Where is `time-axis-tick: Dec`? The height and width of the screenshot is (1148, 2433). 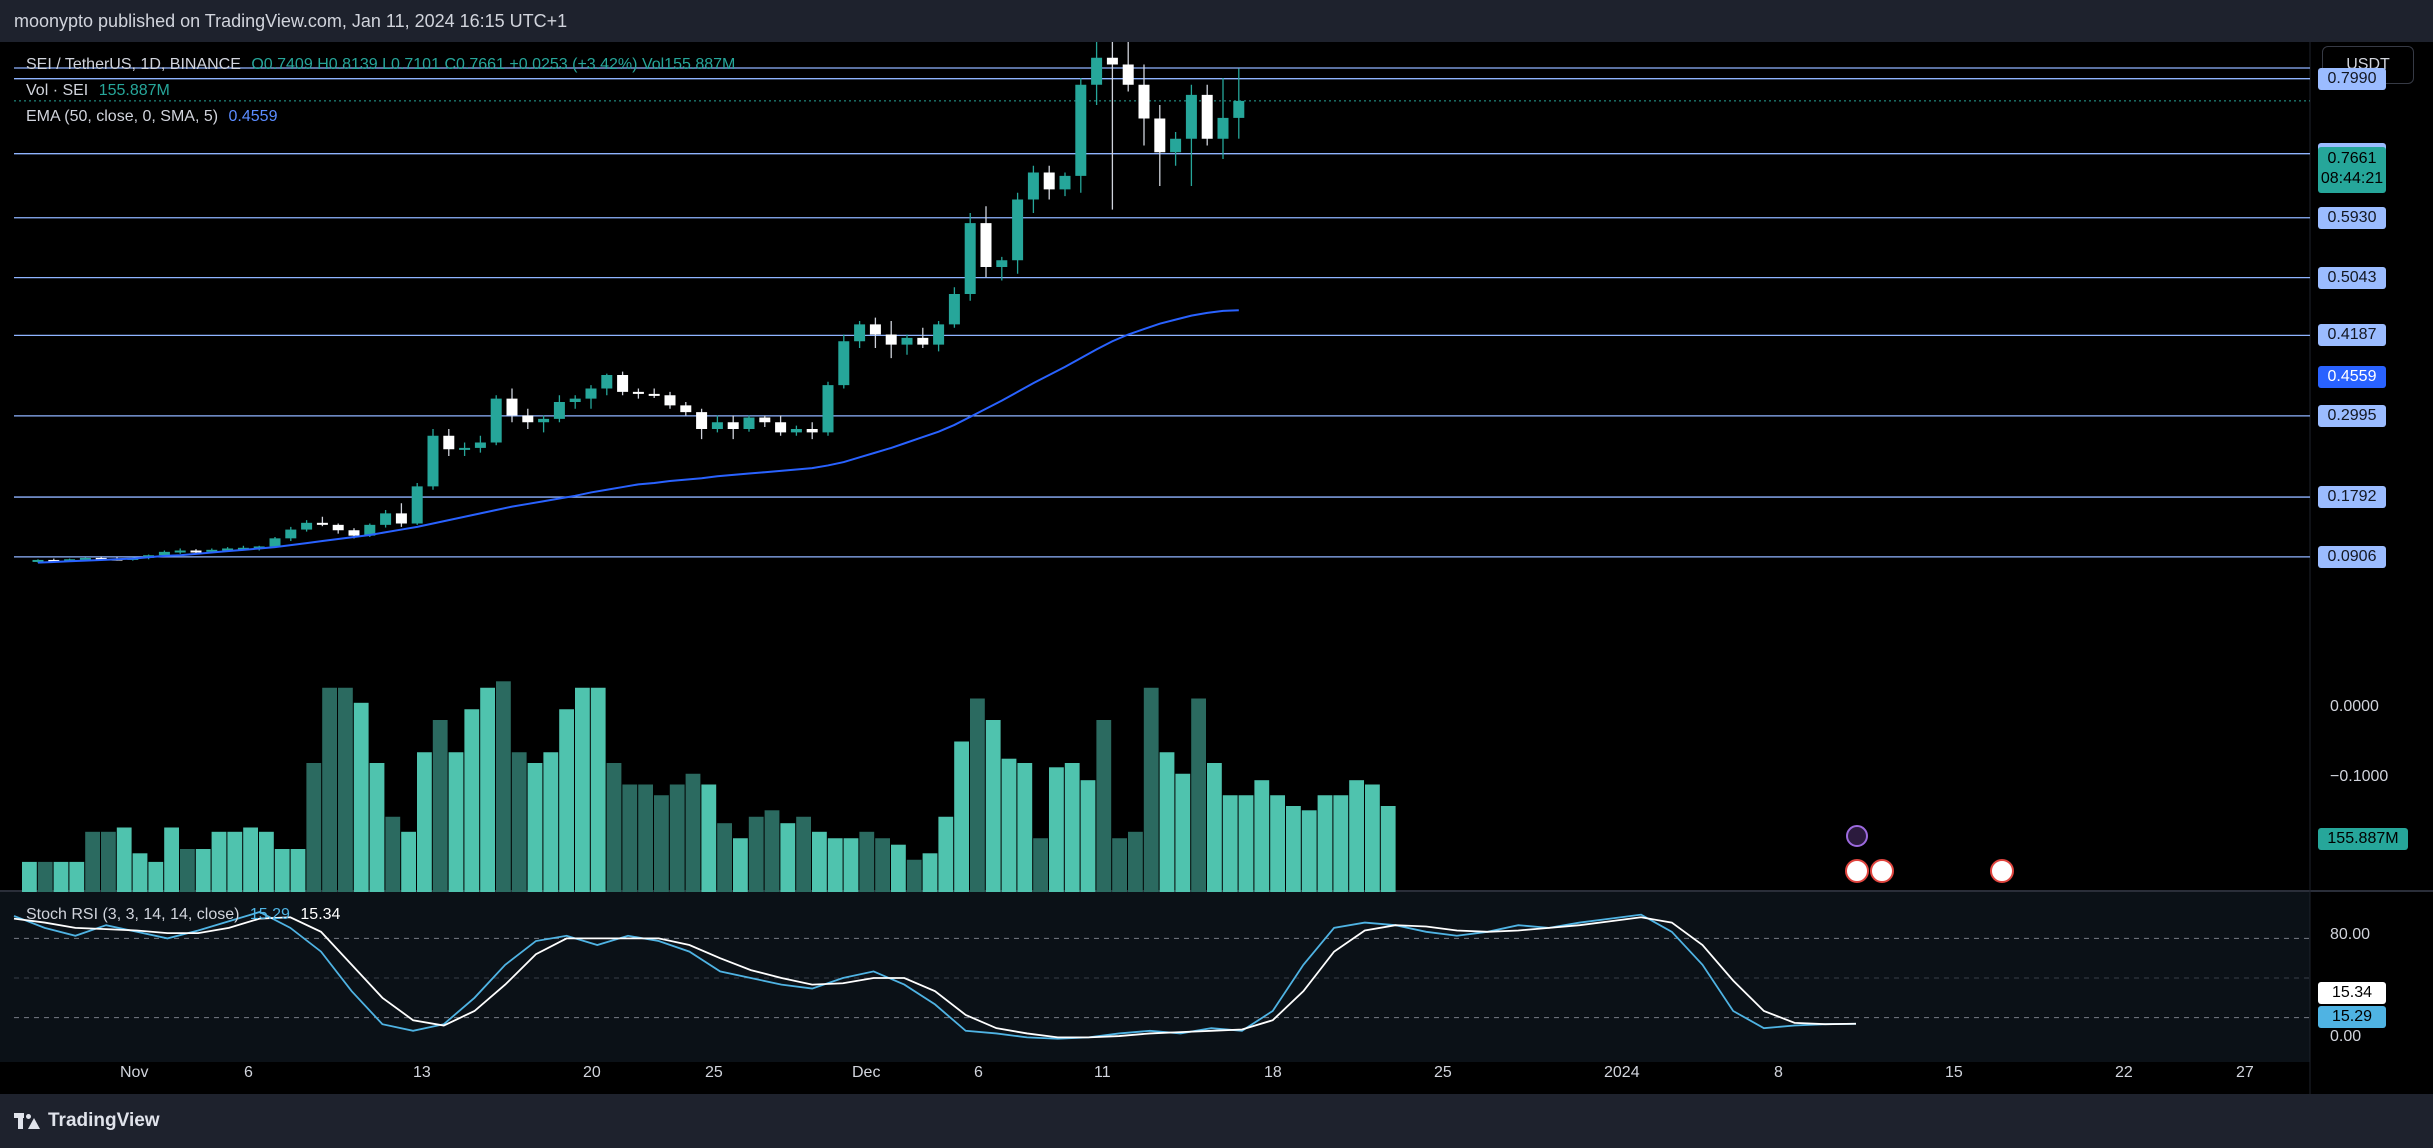
time-axis-tick: Dec is located at coordinates (866, 1072).